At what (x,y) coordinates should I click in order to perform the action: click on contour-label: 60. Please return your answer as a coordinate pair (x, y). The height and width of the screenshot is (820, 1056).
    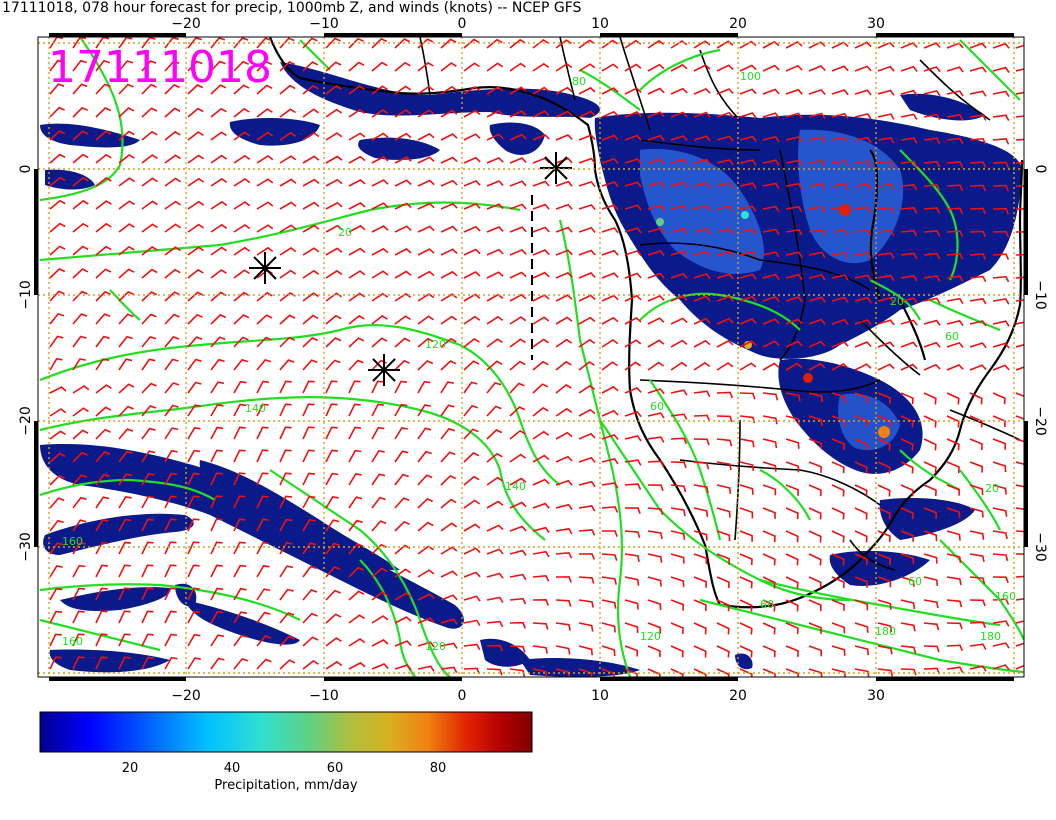
    Looking at the image, I should click on (767, 604).